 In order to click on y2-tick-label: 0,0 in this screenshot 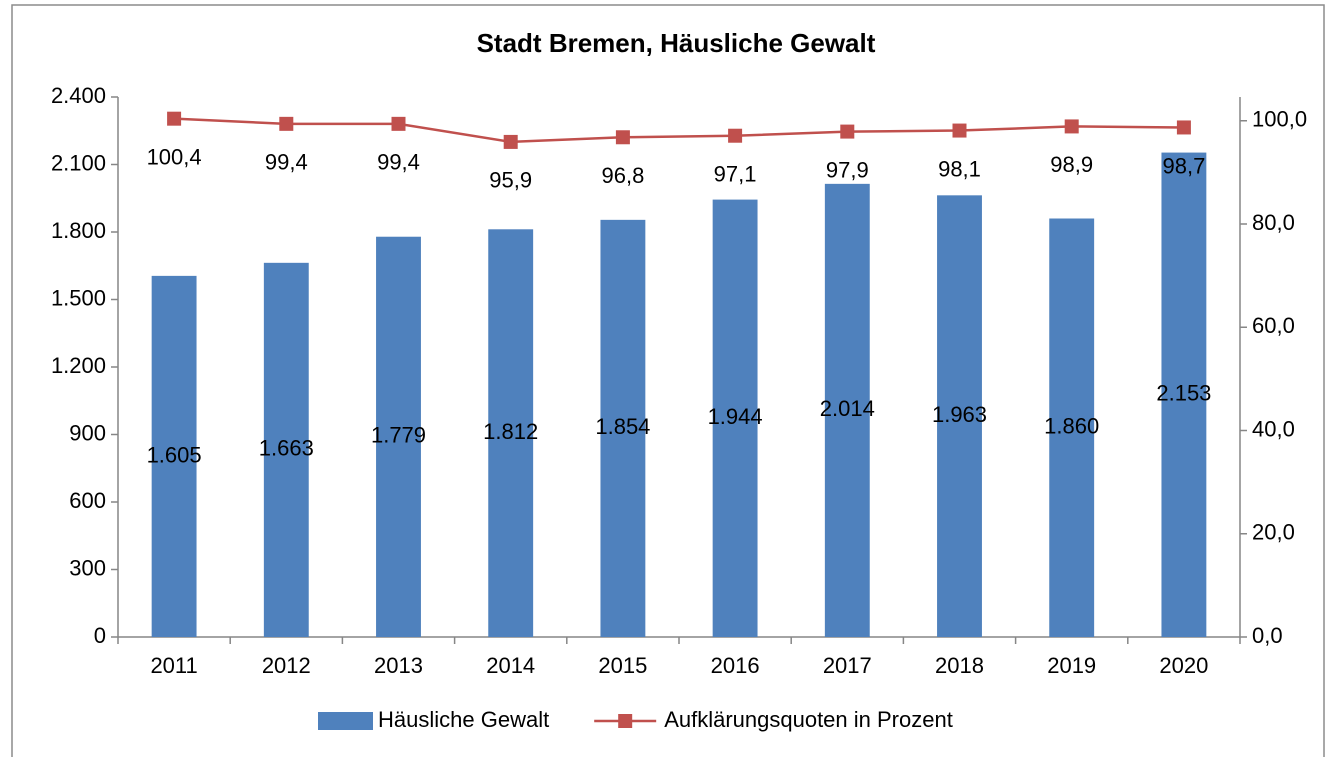, I will do `click(1267, 635)`.